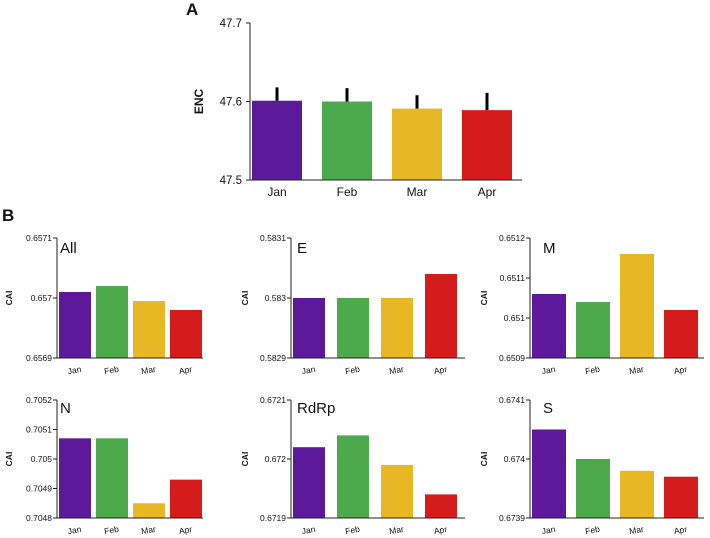 This screenshot has height=538, width=710. I want to click on category-label-all-mar: Mar, so click(148, 370).